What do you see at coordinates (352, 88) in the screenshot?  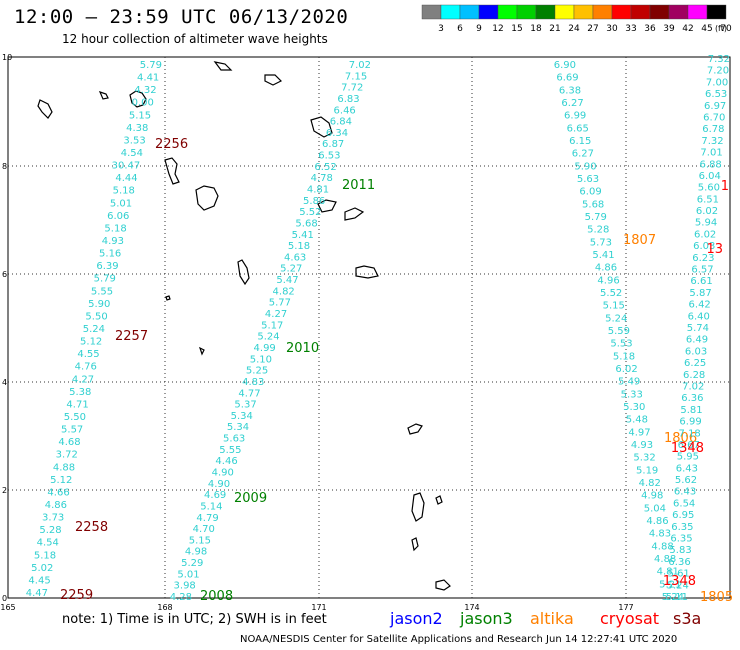 I see `wave-height-value: 7.72` at bounding box center [352, 88].